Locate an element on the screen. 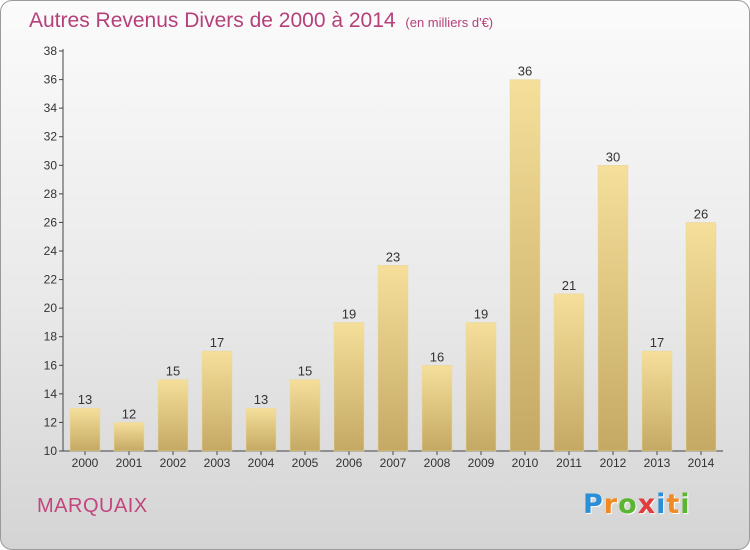 The image size is (750, 550). y-tick-label: 10 is located at coordinates (51, 451).